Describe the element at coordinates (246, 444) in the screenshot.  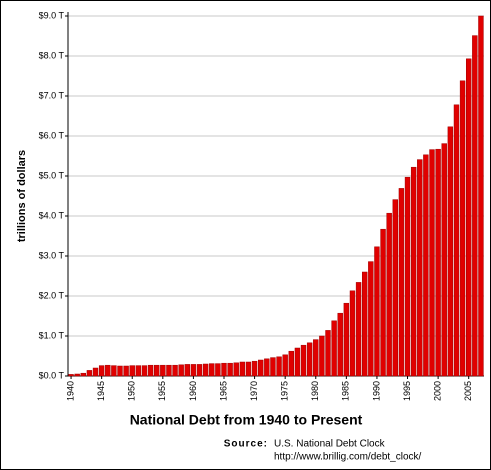
I see `source-label: Source:` at that location.